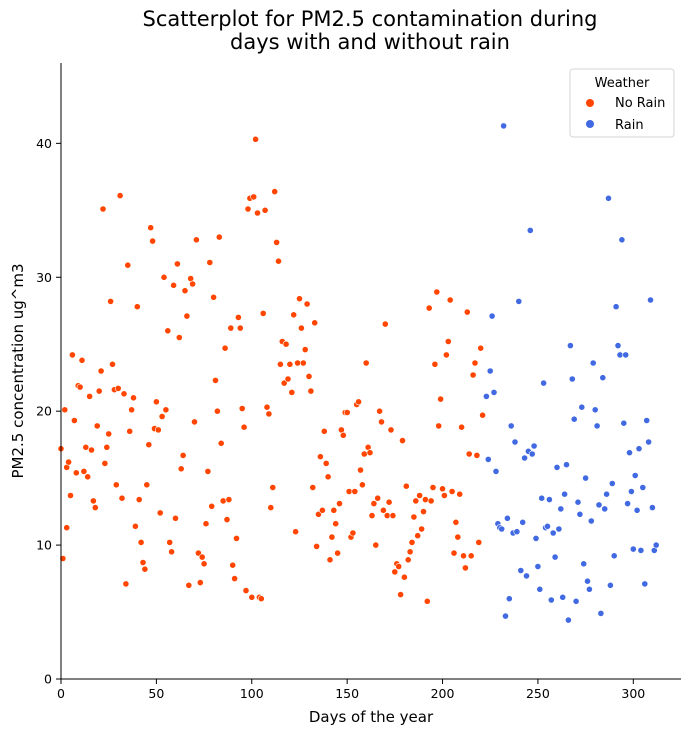  I want to click on legend-marker-rain, so click(590, 124).